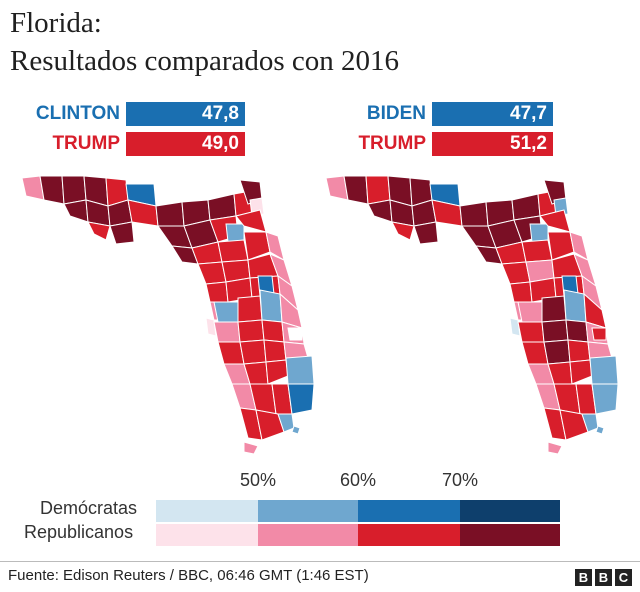 This screenshot has height=592, width=640. I want to click on legend-label-democrats: Demócratas, so click(89, 508).